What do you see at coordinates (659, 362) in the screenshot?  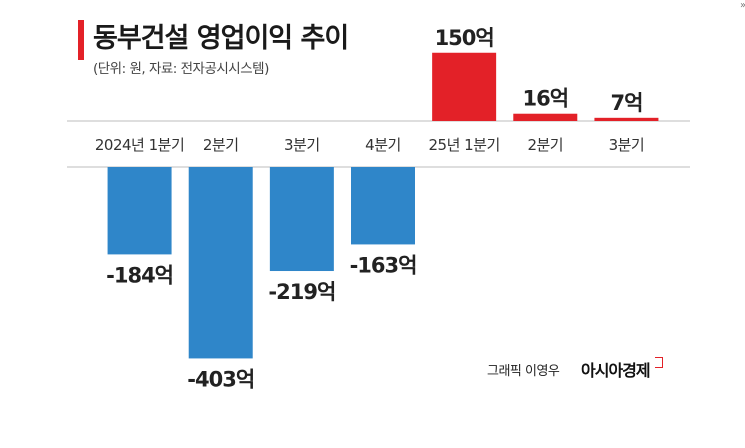 I see `brand-mark-icon` at bounding box center [659, 362].